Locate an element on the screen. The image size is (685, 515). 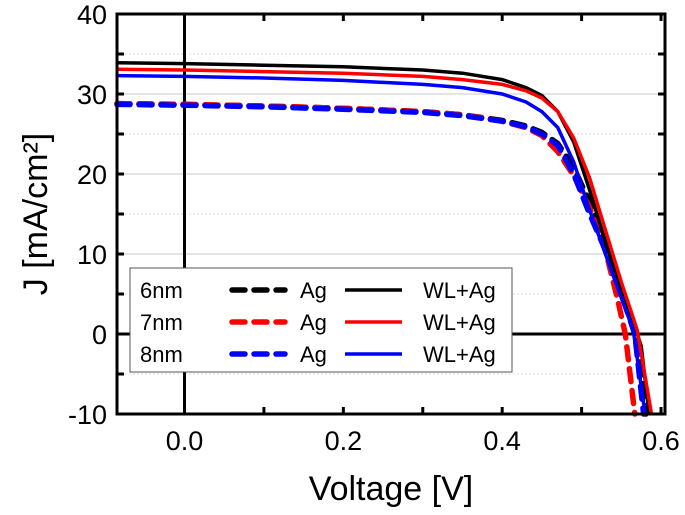
legend-row-label: 8nm is located at coordinates (161, 354).